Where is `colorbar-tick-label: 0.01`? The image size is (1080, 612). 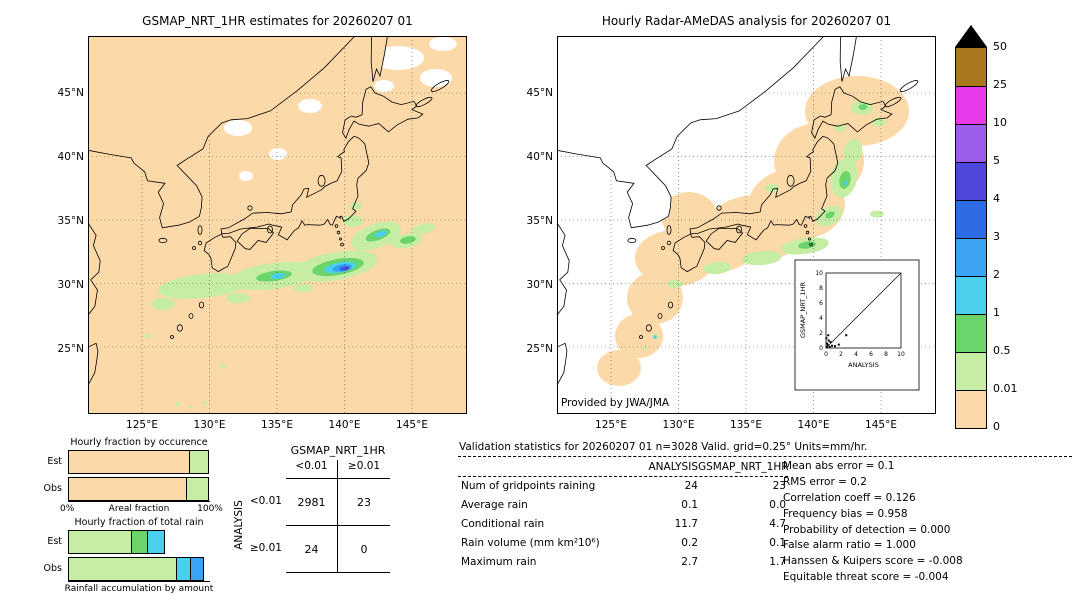
colorbar-tick-label: 0.01 is located at coordinates (1005, 388).